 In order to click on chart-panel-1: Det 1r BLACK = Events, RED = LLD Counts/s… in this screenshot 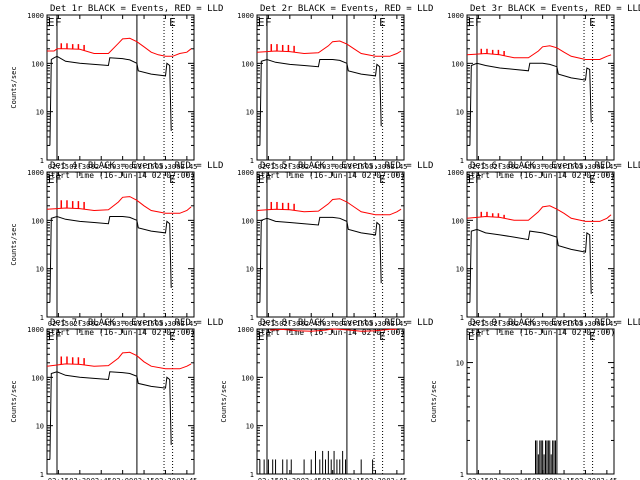, I will do `click(116, 92)`.